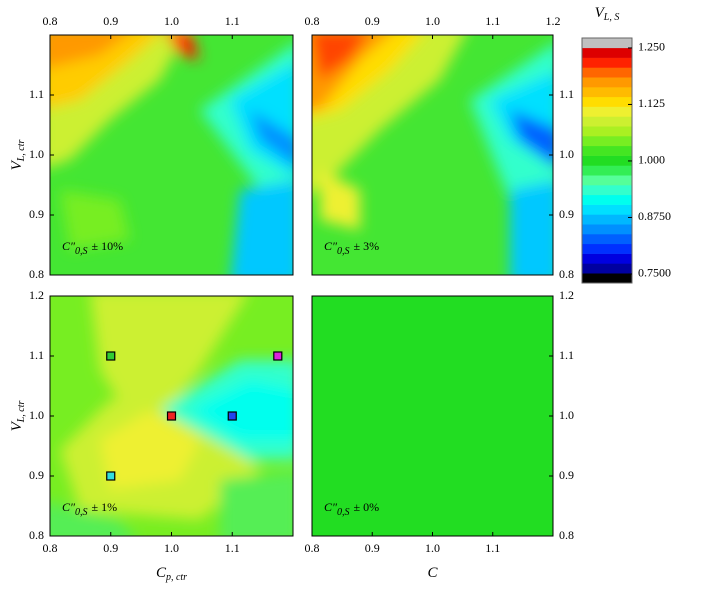 Image resolution: width=708 pixels, height=592 pixels. Describe the element at coordinates (611, 17) in the screenshot. I see `colorbar-title-sub: L, S` at that location.